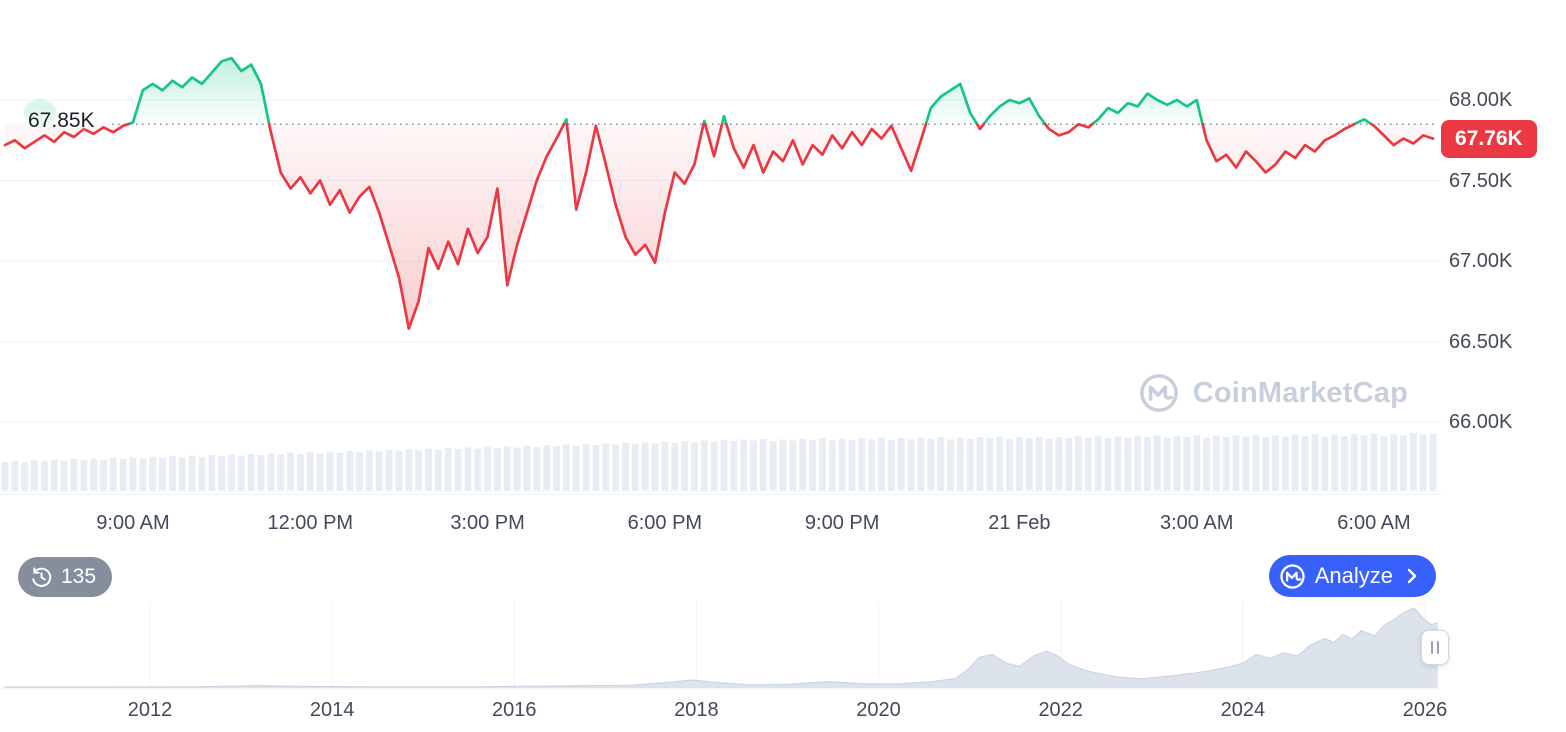  What do you see at coordinates (1481, 341) in the screenshot?
I see `y-axis-tick: 66.50K` at bounding box center [1481, 341].